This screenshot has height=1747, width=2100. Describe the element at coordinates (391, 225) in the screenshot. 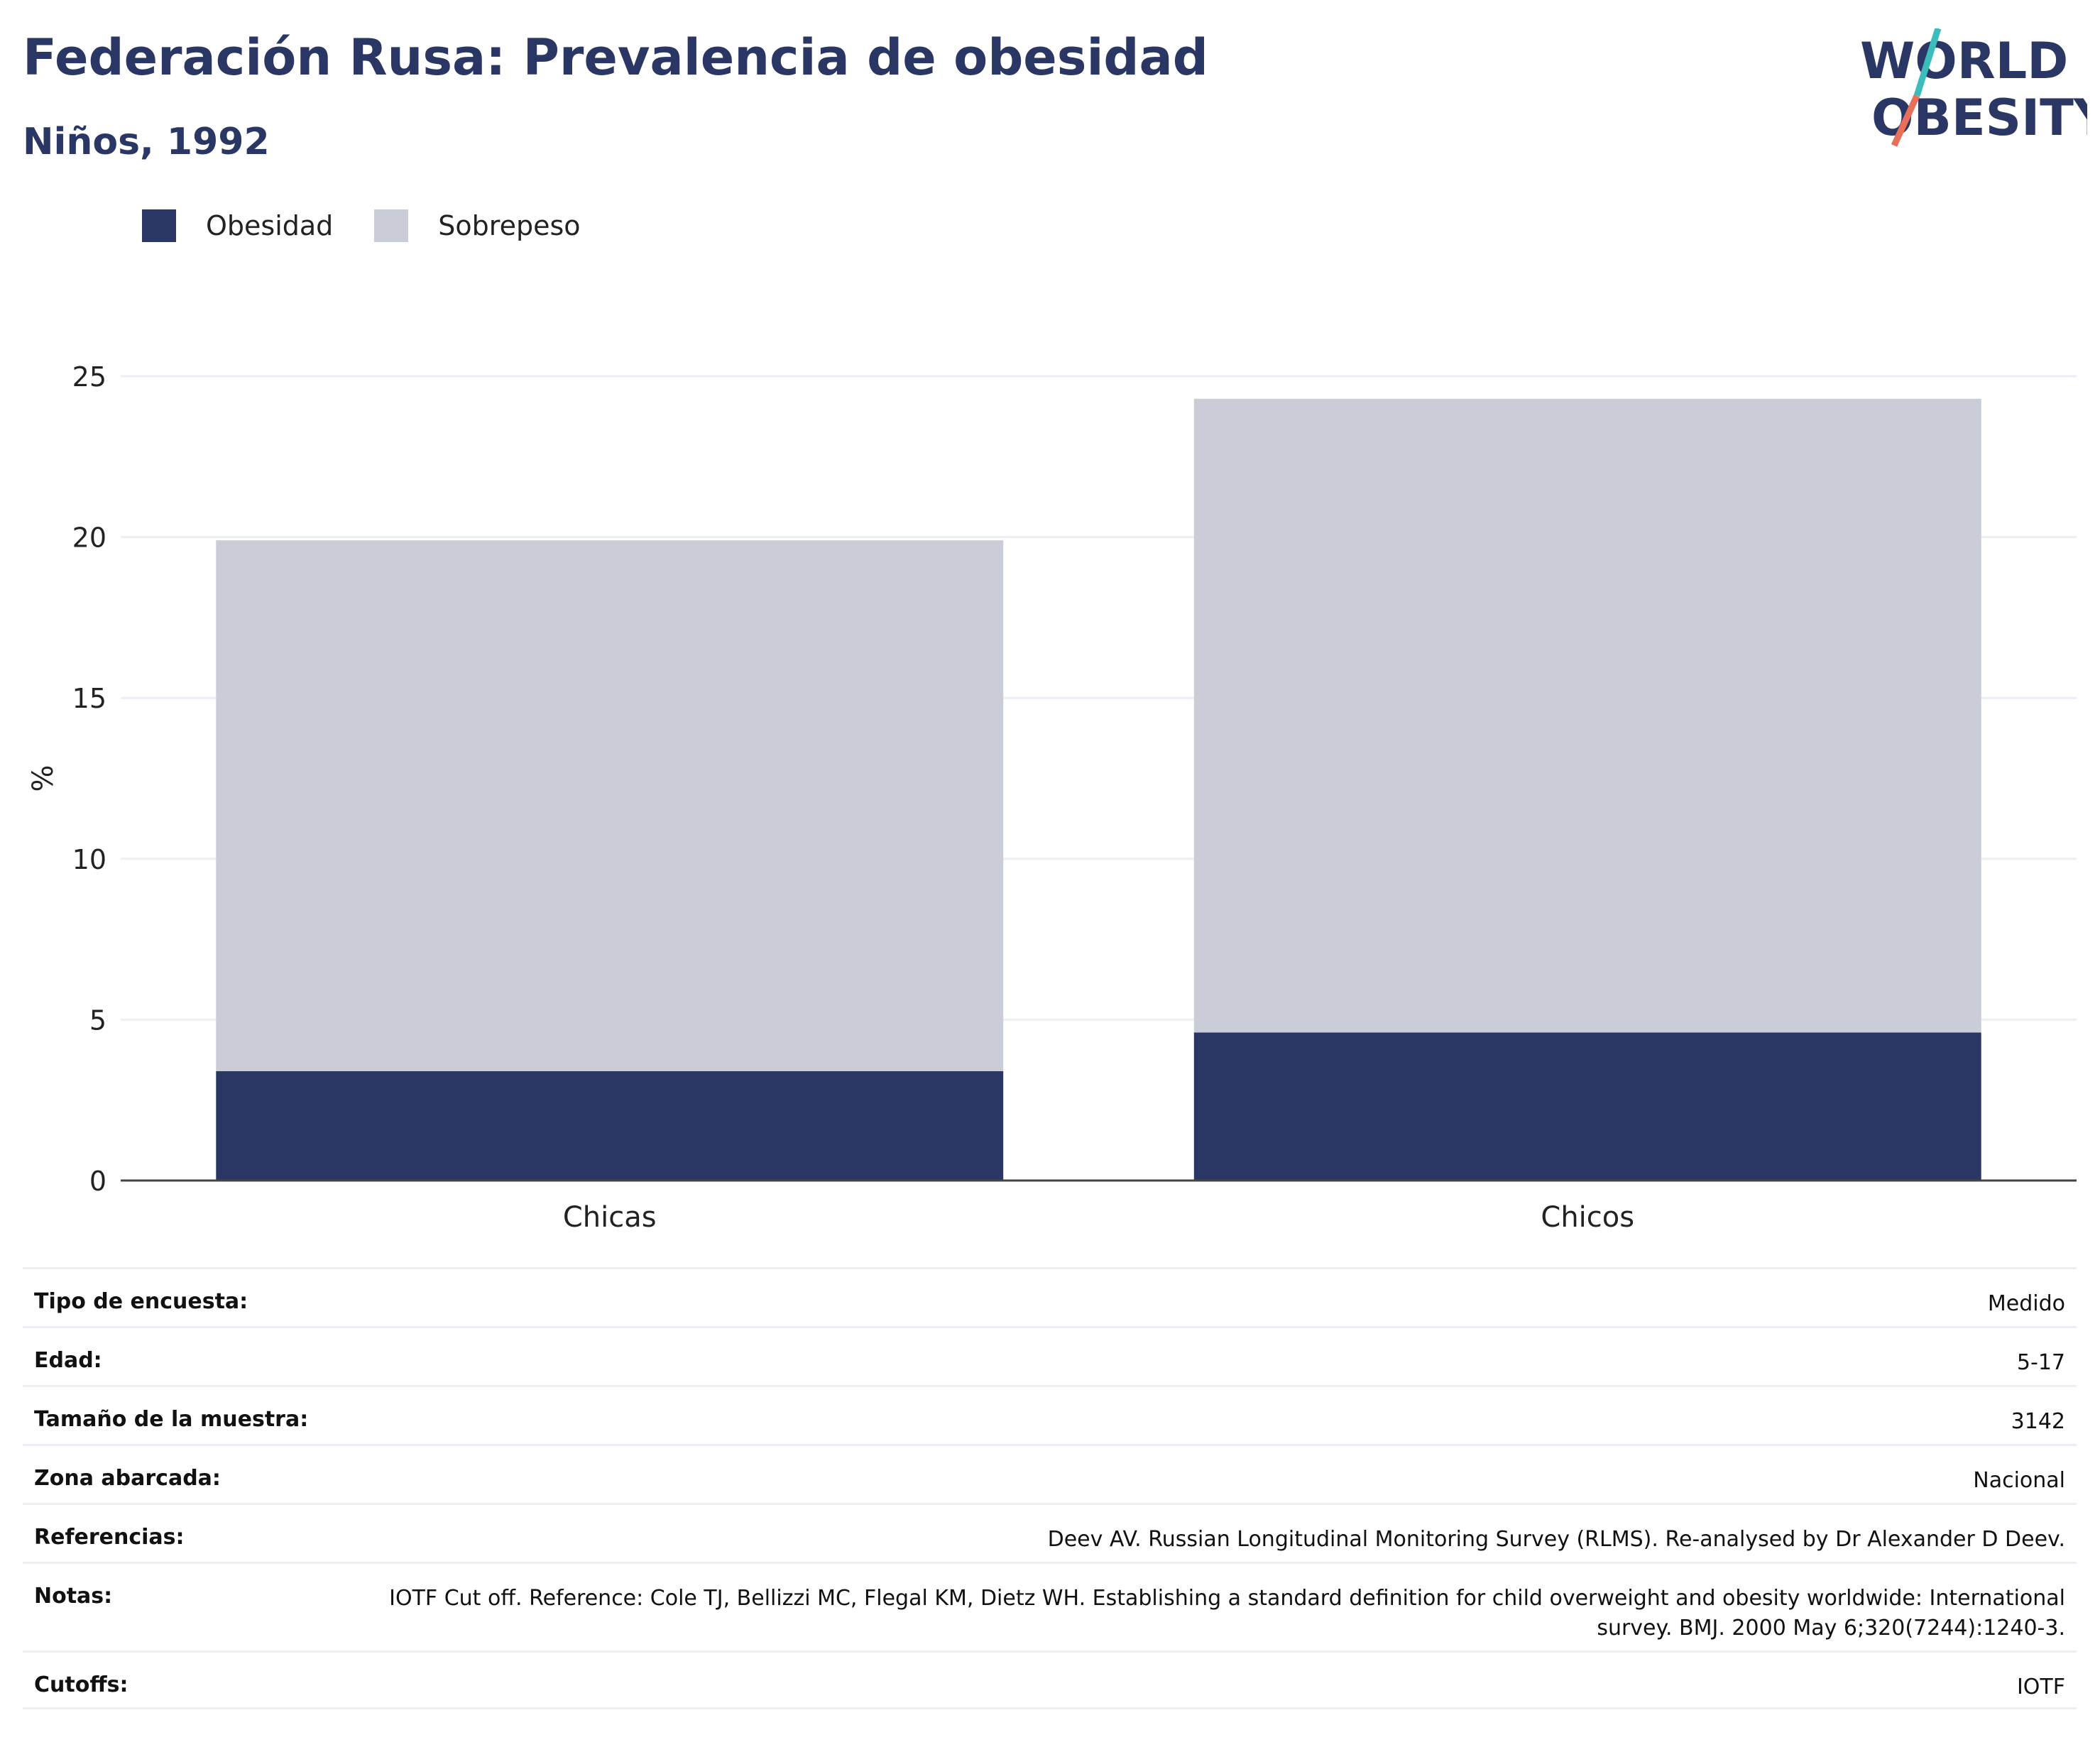

I see `legend-swatch-sobrepeso` at that location.